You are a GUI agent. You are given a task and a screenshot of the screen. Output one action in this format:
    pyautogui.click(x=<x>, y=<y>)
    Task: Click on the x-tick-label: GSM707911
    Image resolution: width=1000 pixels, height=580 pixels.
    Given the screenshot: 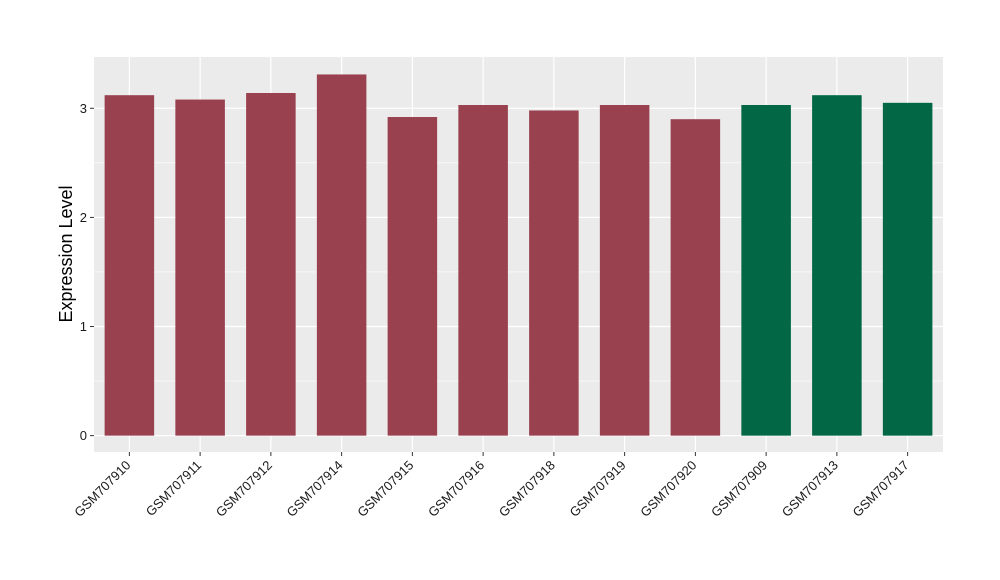 What is the action you would take?
    pyautogui.click(x=174, y=489)
    